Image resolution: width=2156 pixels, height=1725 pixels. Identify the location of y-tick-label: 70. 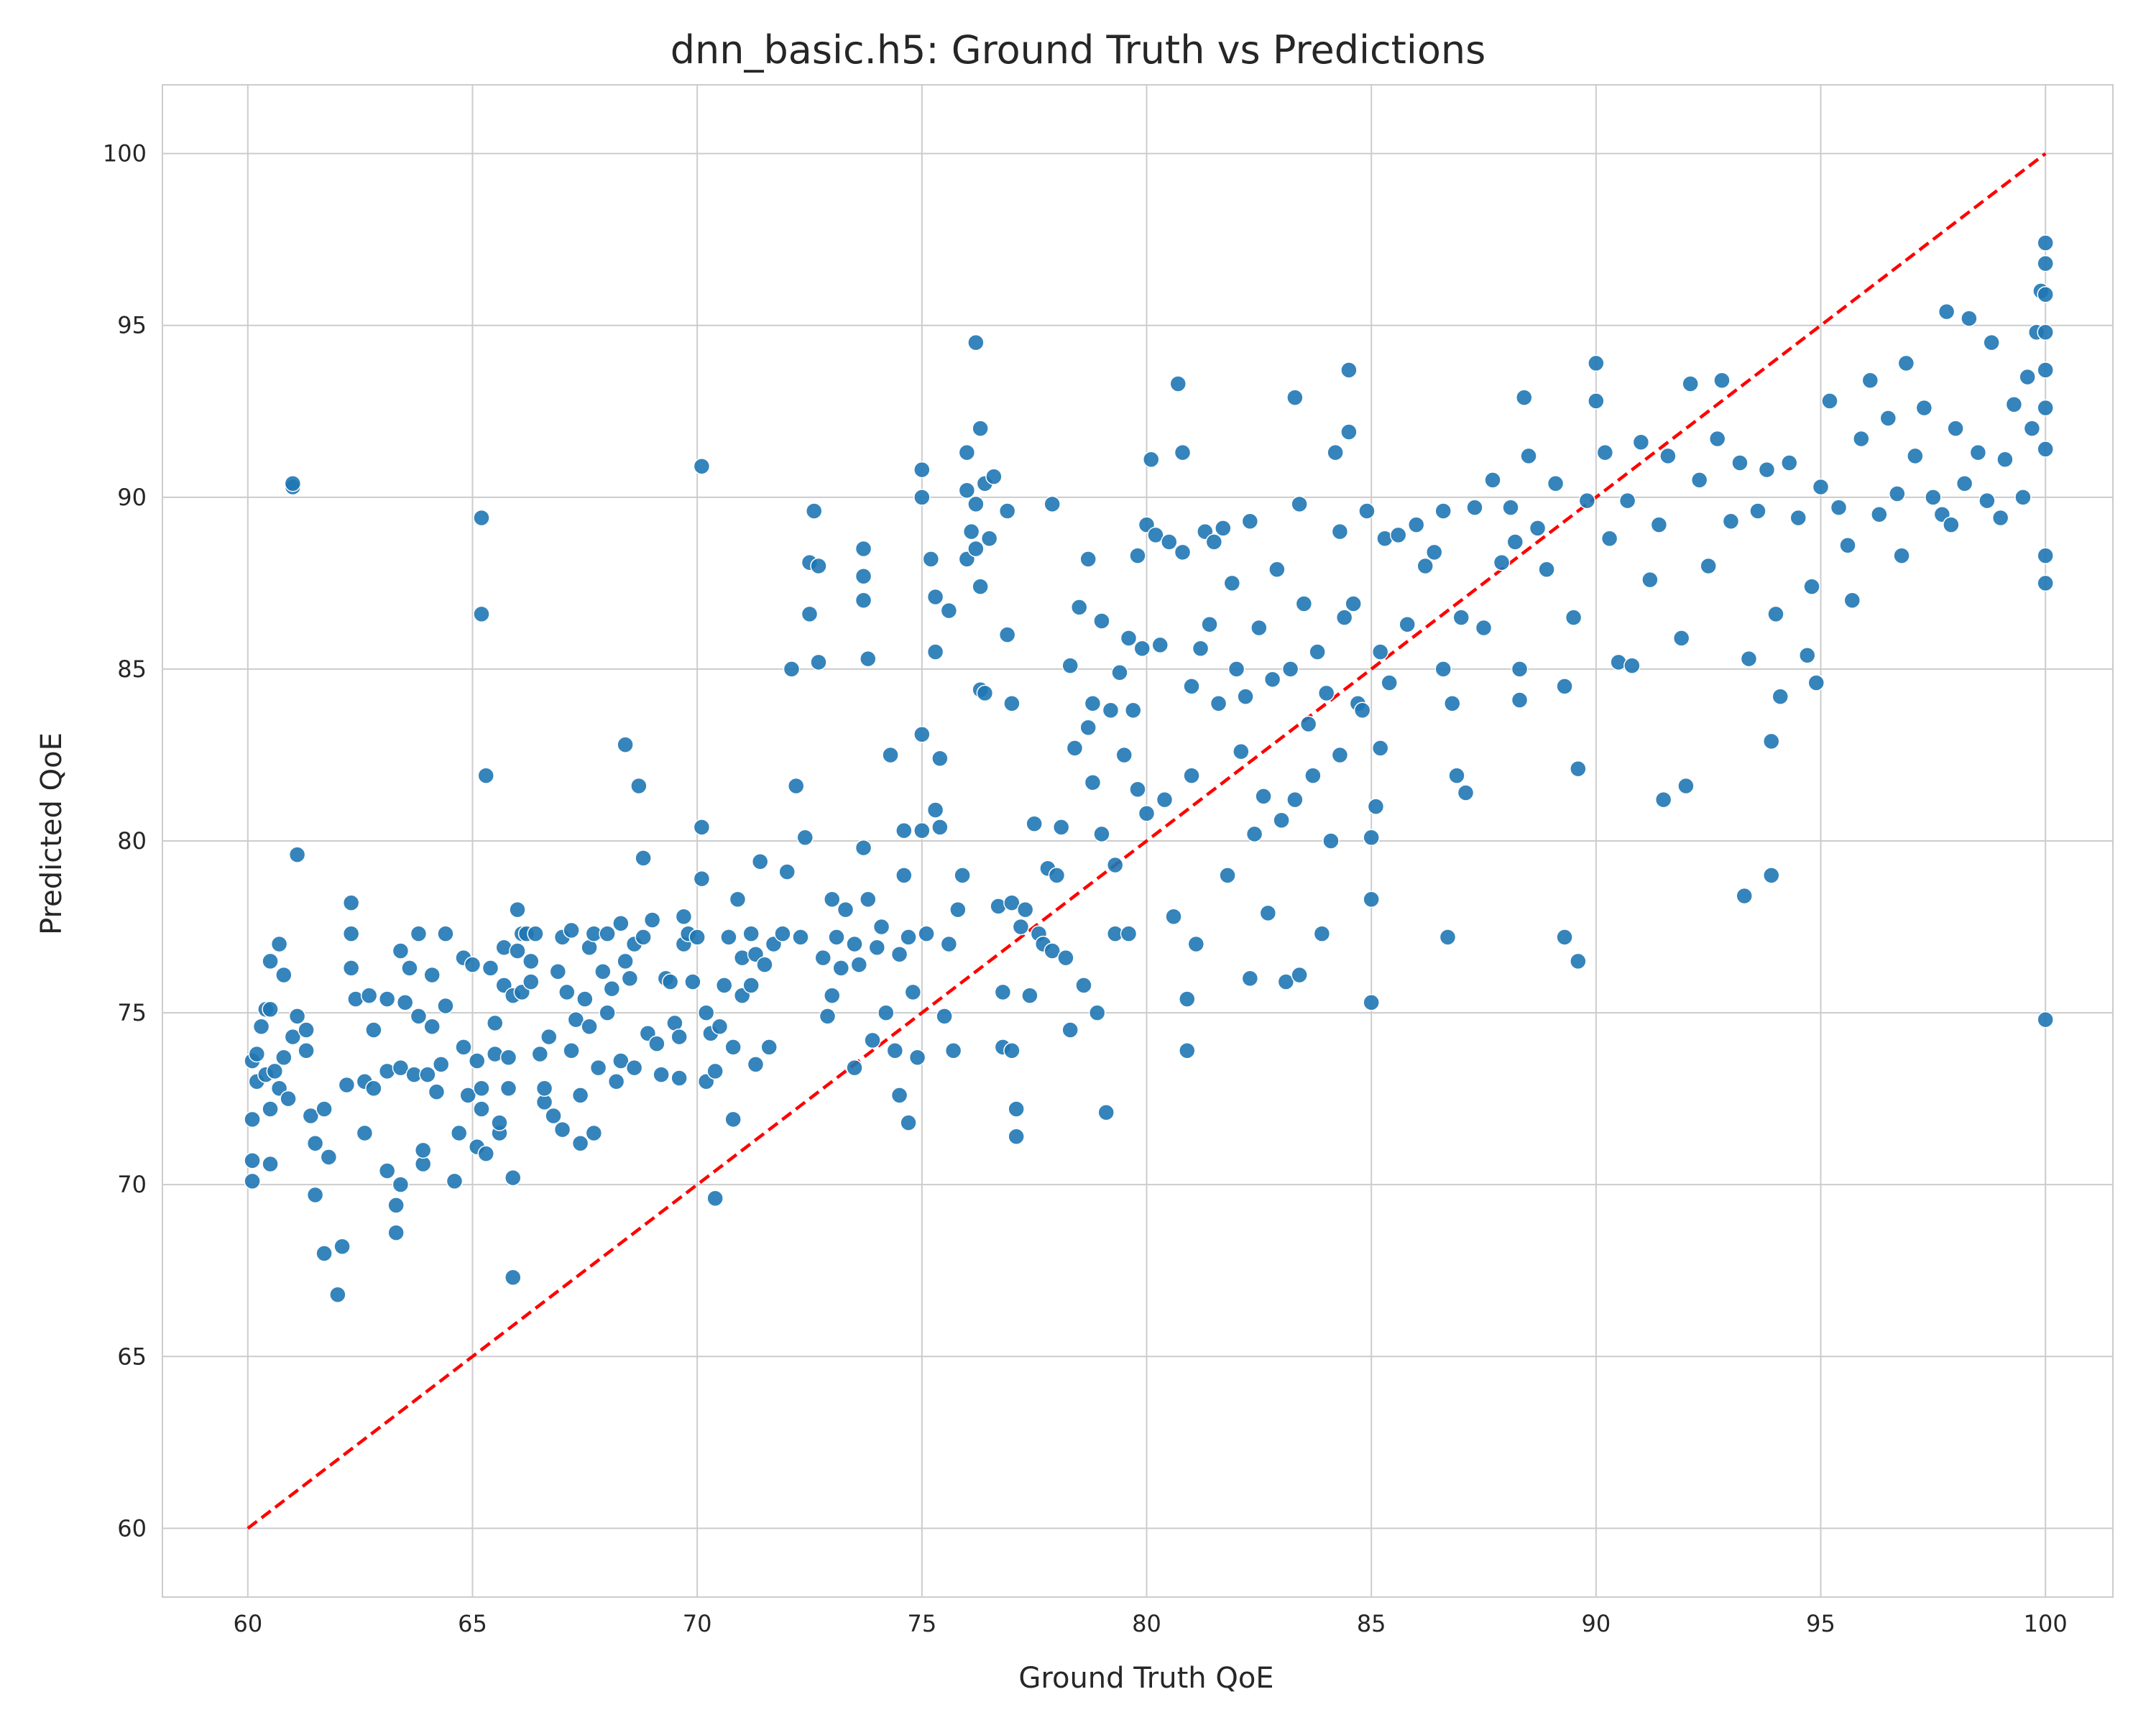
(132, 1184).